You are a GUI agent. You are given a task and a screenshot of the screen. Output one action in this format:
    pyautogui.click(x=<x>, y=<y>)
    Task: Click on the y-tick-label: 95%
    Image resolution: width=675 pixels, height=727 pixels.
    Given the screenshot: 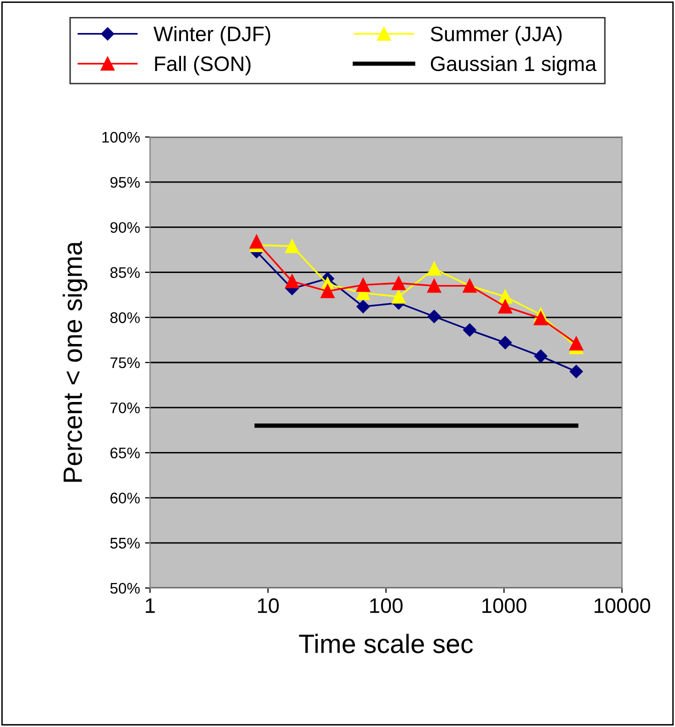 What is the action you would take?
    pyautogui.click(x=125, y=182)
    